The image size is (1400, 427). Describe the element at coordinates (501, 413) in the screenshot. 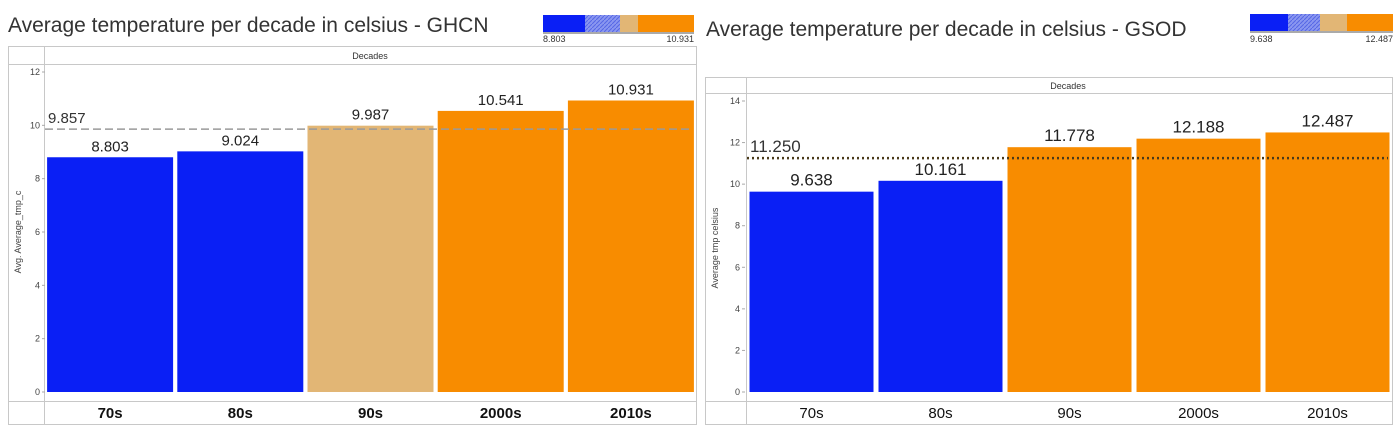

I see `ghcn-x-tick-label: 2000s` at that location.